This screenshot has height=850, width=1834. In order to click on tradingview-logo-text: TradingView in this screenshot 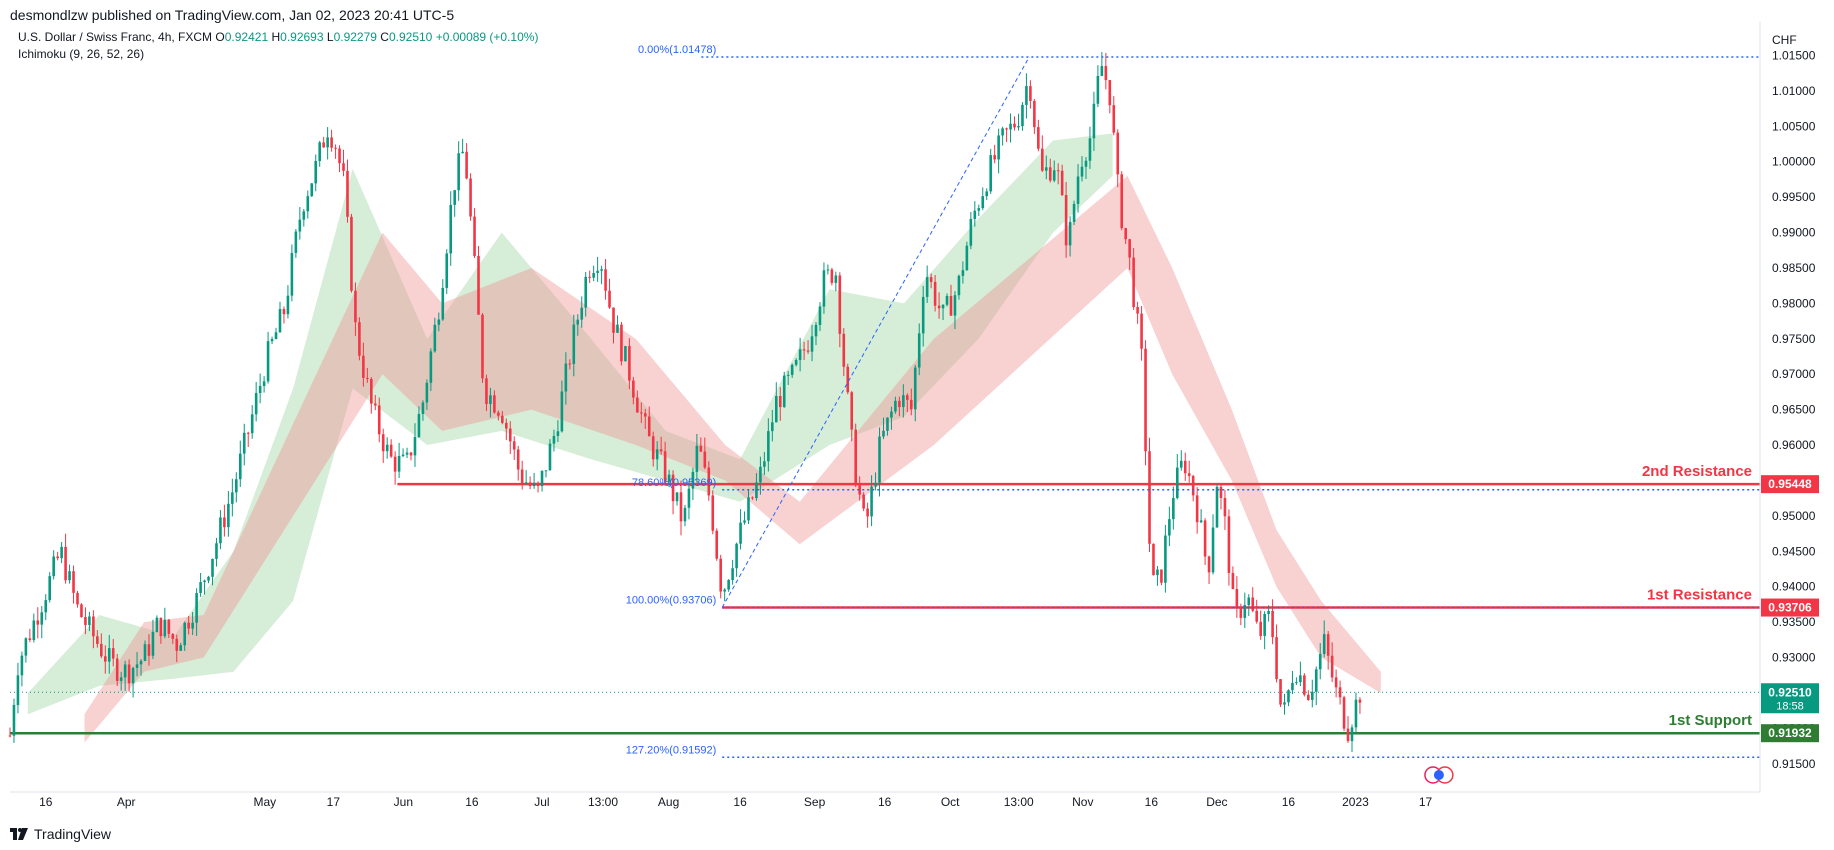, I will do `click(73, 834)`.